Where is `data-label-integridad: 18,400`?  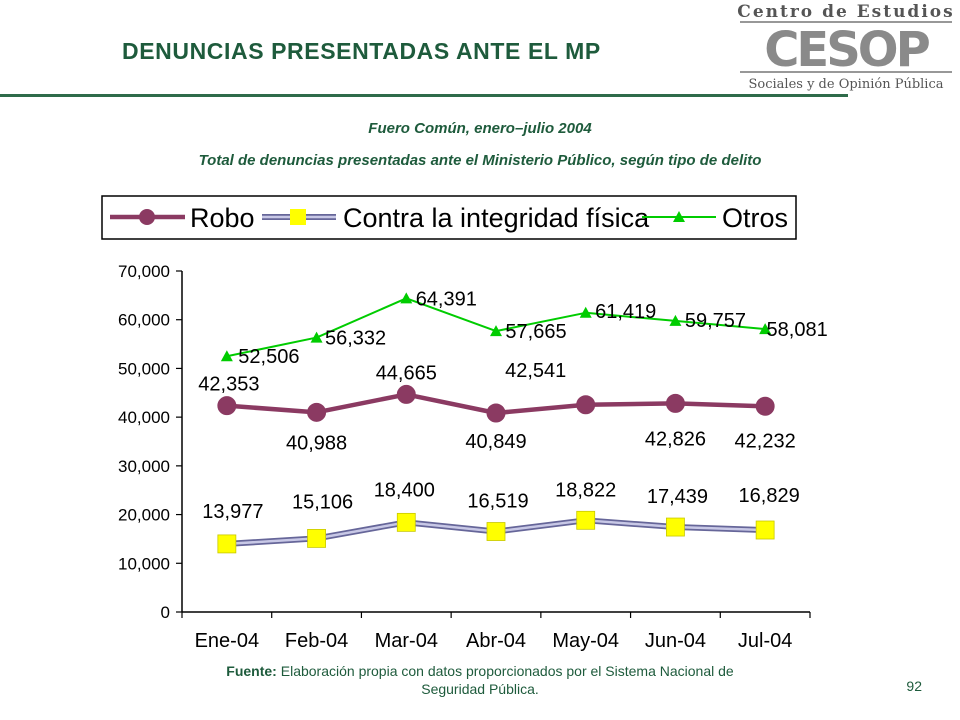 data-label-integridad: 18,400 is located at coordinates (404, 490).